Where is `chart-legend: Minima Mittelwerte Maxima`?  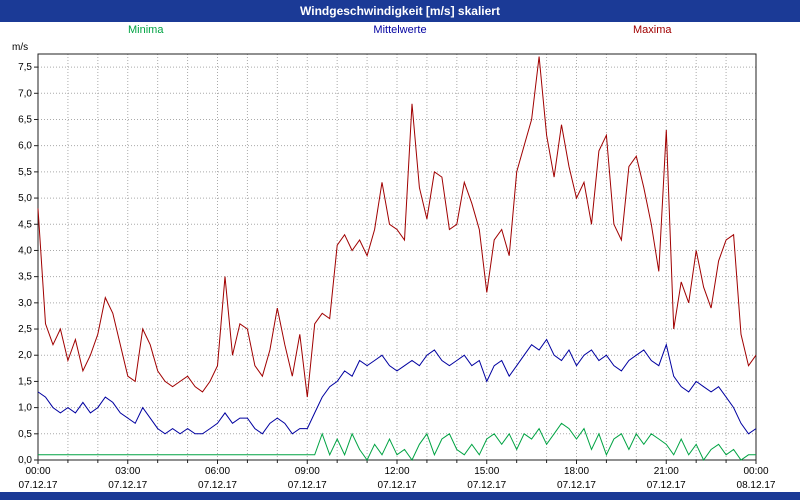
chart-legend: Minima Mittelwerte Maxima is located at coordinates (400, 31).